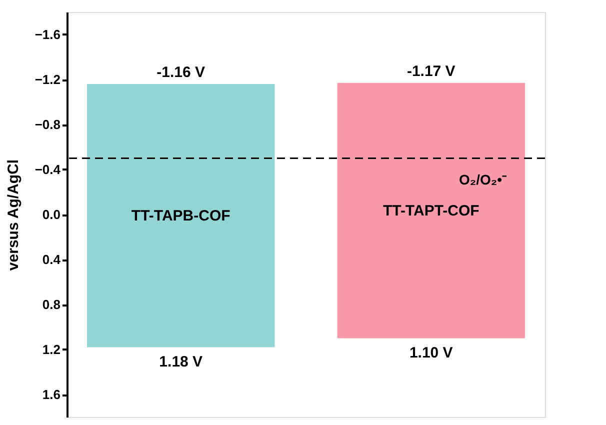 This screenshot has height=425, width=606. I want to click on y-tick-label: −0.8, so click(47, 124).